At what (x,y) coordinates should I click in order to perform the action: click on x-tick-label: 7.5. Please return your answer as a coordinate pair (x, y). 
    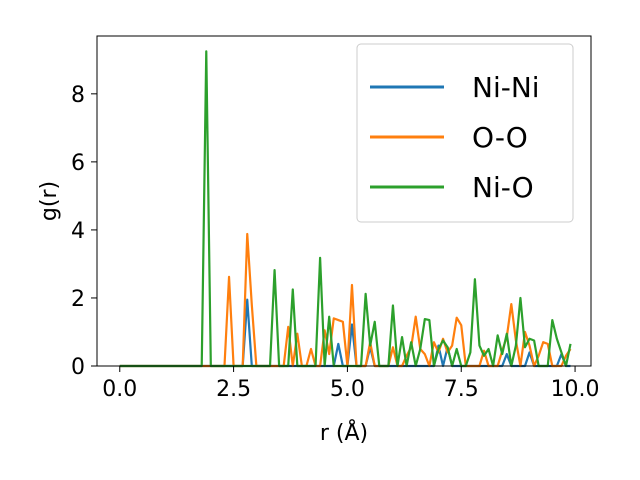
    Looking at the image, I should click on (461, 389).